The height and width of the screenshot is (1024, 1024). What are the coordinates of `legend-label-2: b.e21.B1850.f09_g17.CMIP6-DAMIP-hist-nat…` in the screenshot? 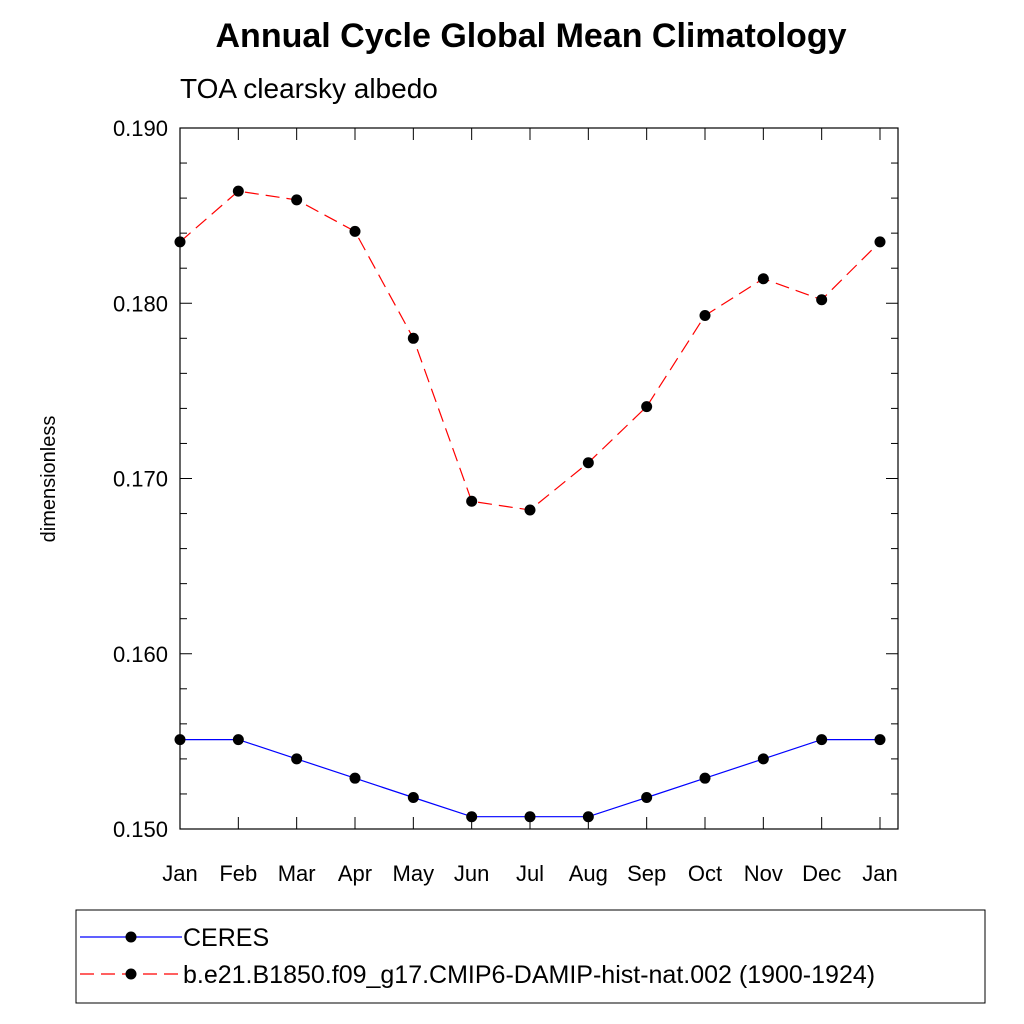 It's located at (529, 975).